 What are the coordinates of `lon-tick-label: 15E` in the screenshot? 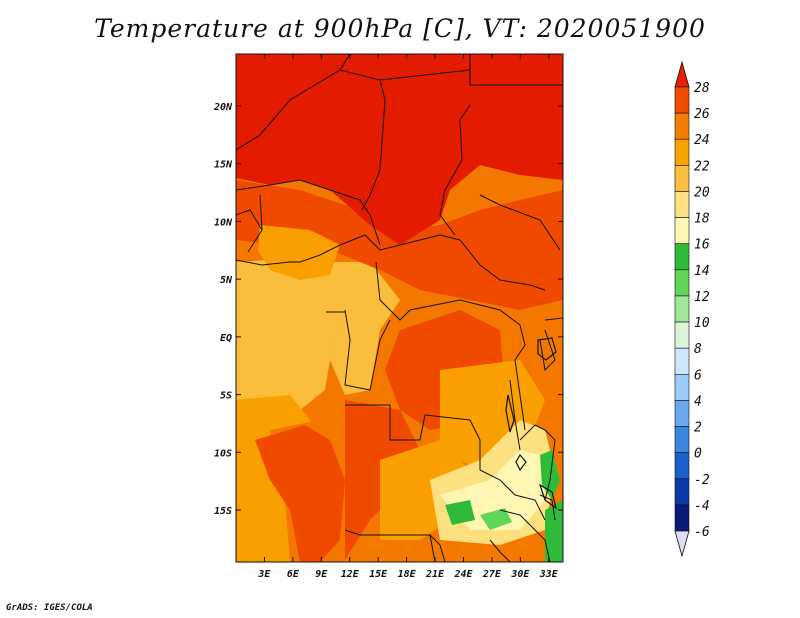 It's located at (378, 574).